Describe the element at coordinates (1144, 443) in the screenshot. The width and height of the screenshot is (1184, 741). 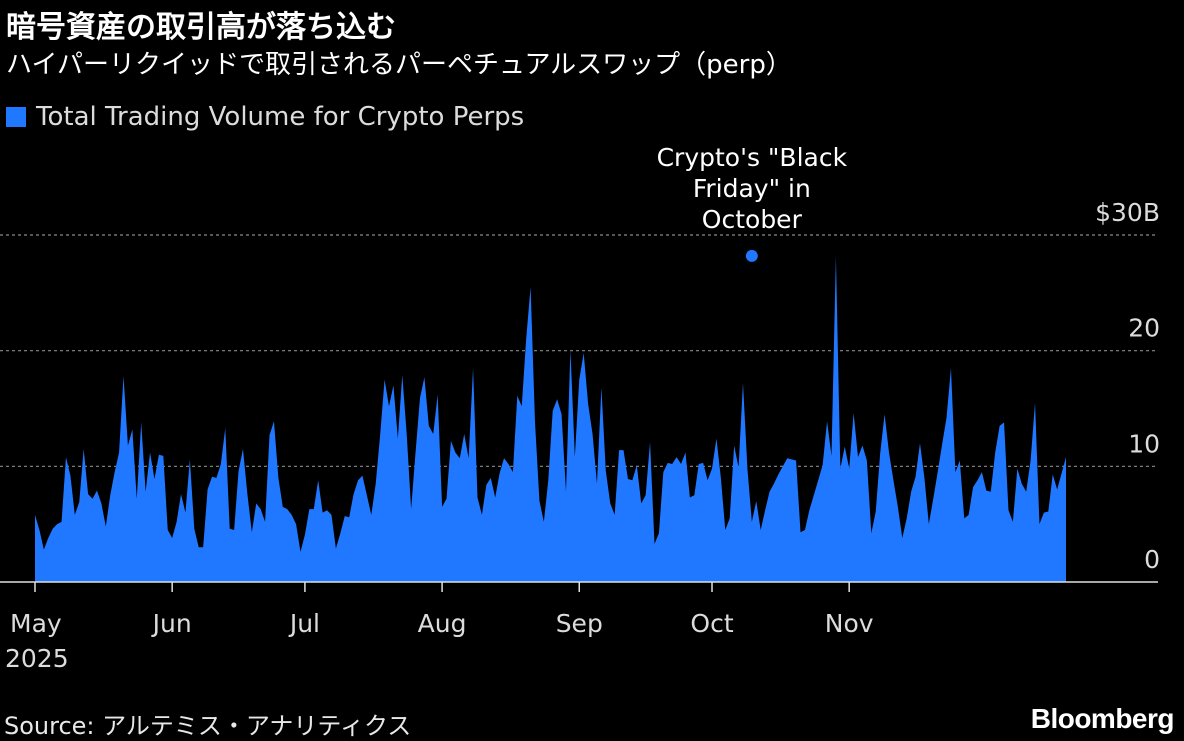
I see `y-tick-label: 10` at that location.